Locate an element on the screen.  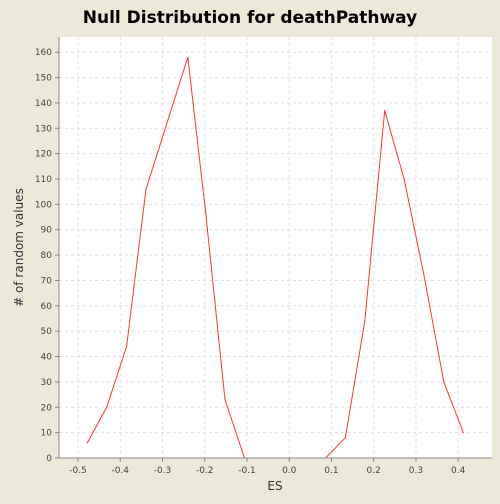
y-axis-ticks: 0 10 20 30 40 50 60 70 80 90 100 110 120 130 140 150 160 is located at coordinates (47, 256).